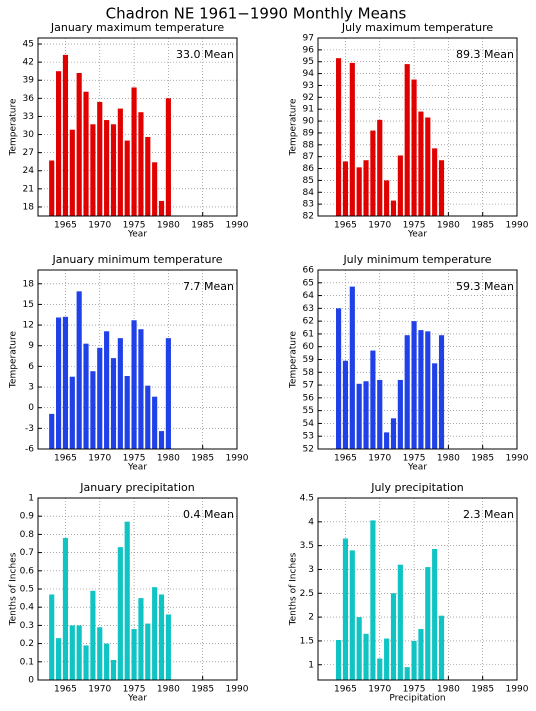 Image resolution: width=536 pixels, height=711 pixels. I want to click on y-tick-label: 54, so click(309, 424).